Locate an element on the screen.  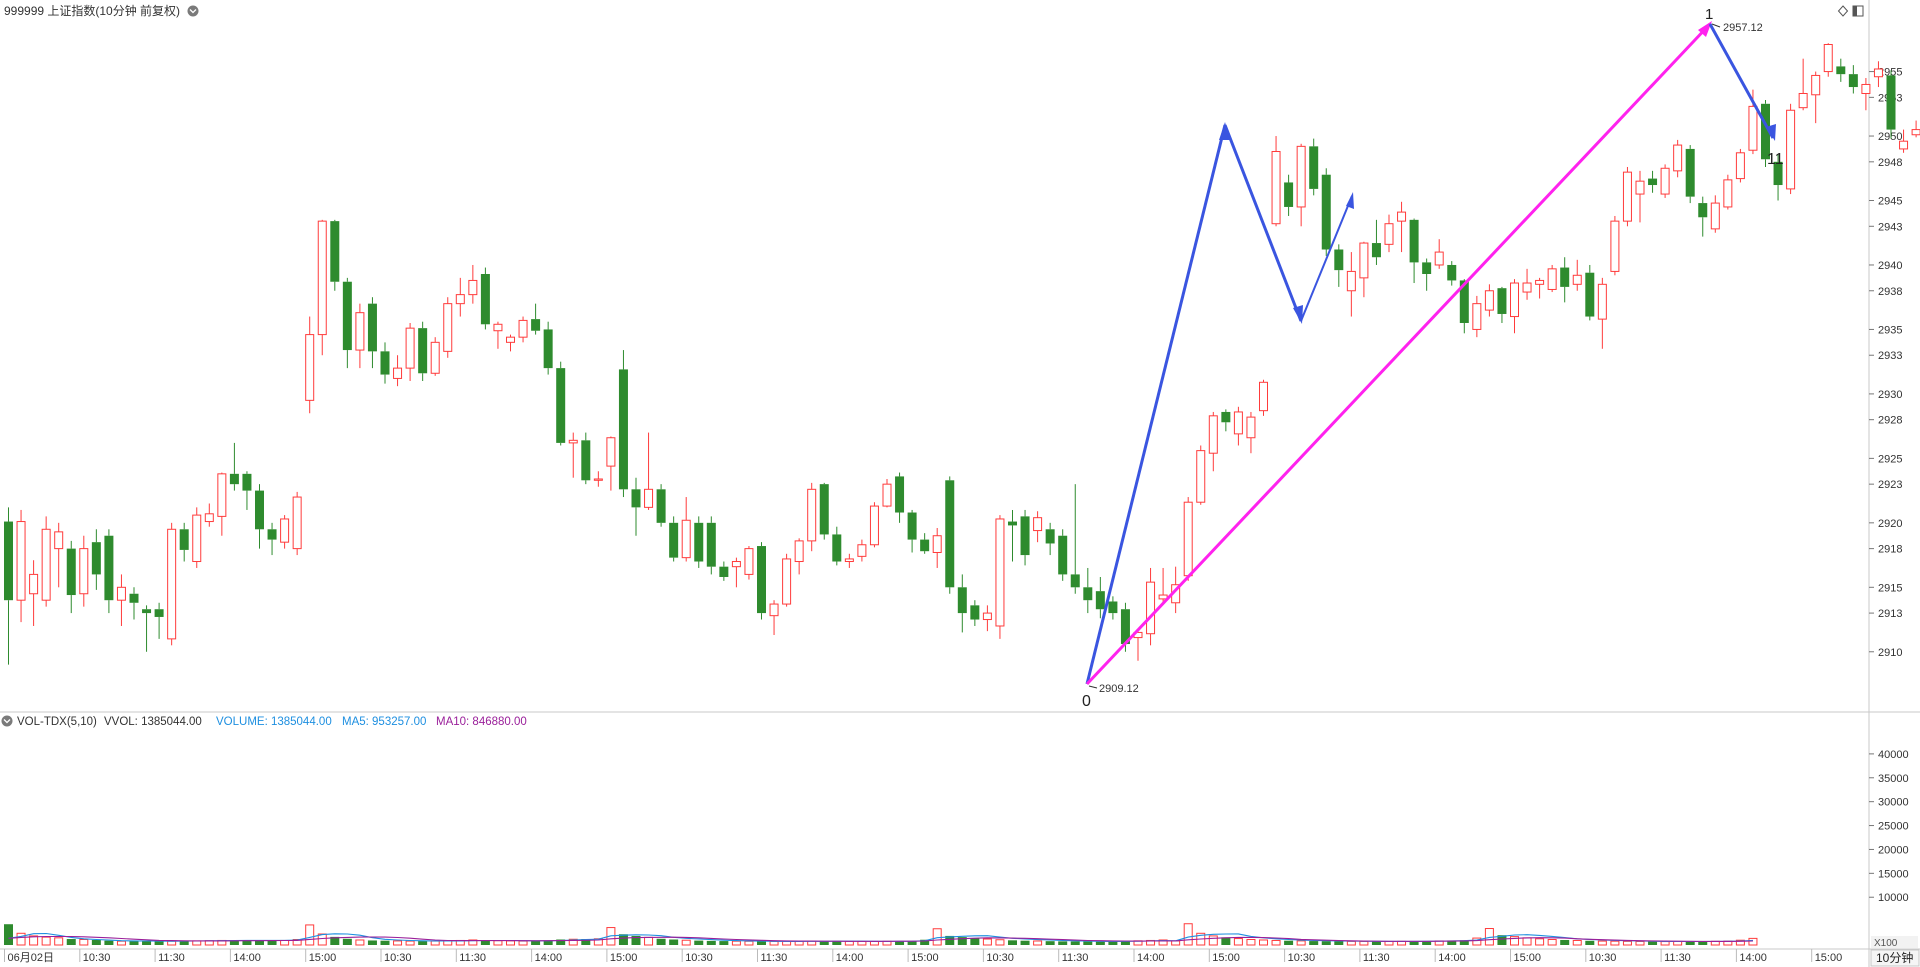
indicator-collapse-icon is located at coordinates (7, 721).